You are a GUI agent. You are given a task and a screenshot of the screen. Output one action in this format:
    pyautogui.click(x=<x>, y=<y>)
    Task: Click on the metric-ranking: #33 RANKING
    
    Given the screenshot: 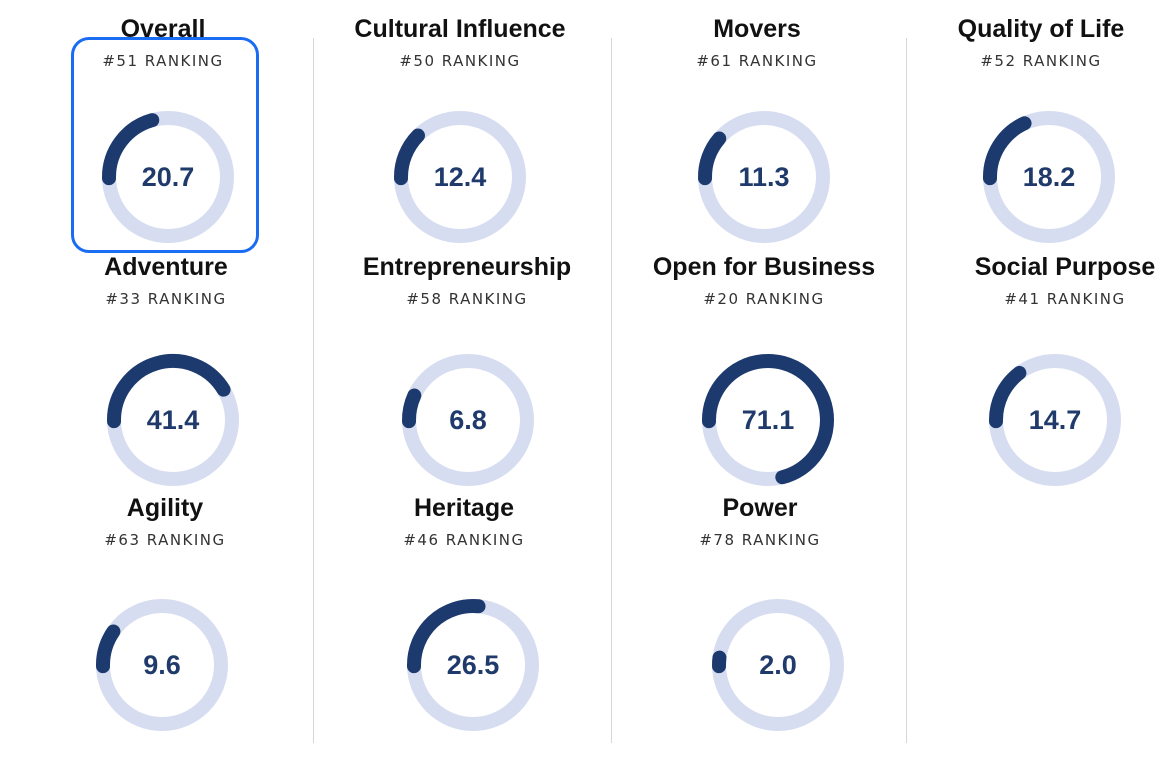 What is the action you would take?
    pyautogui.click(x=166, y=299)
    